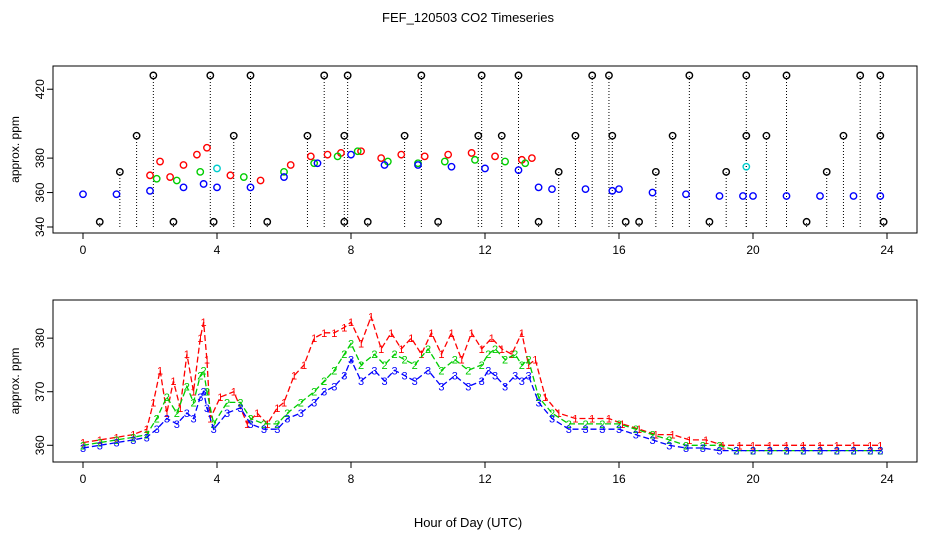 This screenshot has height=540, width=936. What do you see at coordinates (482, 167) in the screenshot?
I see `series-cyan` at bounding box center [482, 167].